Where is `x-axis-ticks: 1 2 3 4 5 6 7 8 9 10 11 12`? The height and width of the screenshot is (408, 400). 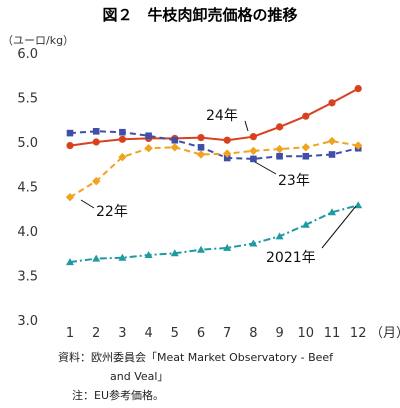 x-axis-ticks: 1 2 3 4 5 6 7 8 9 10 11 12 is located at coordinates (216, 333).